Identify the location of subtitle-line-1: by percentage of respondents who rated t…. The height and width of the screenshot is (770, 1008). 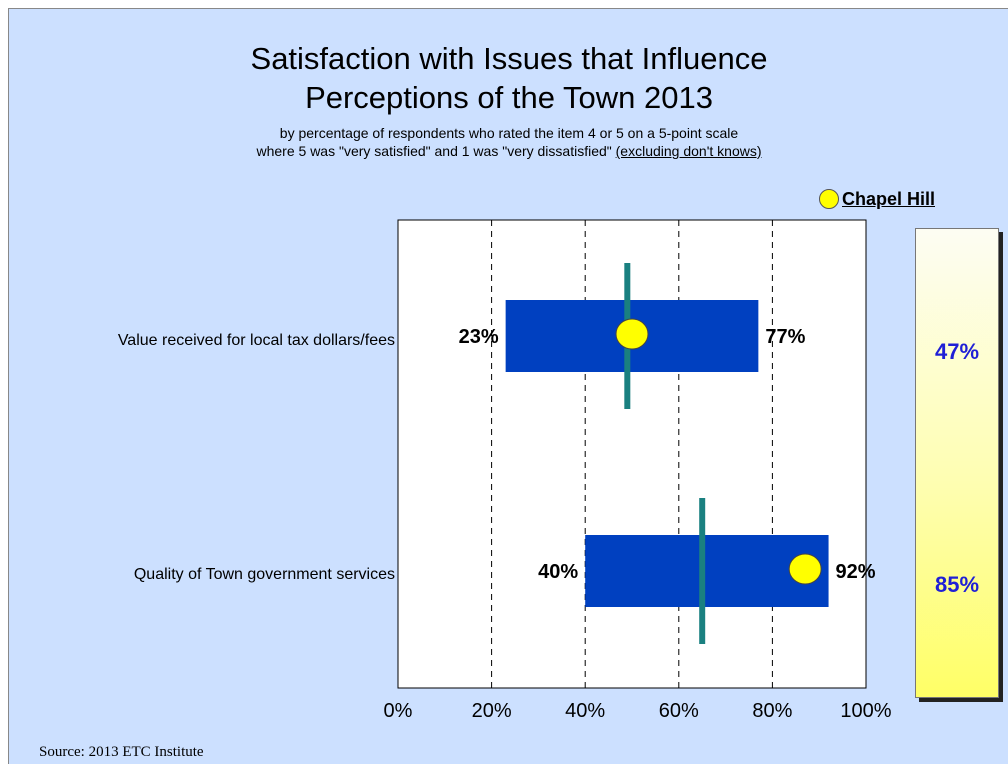
(509, 133).